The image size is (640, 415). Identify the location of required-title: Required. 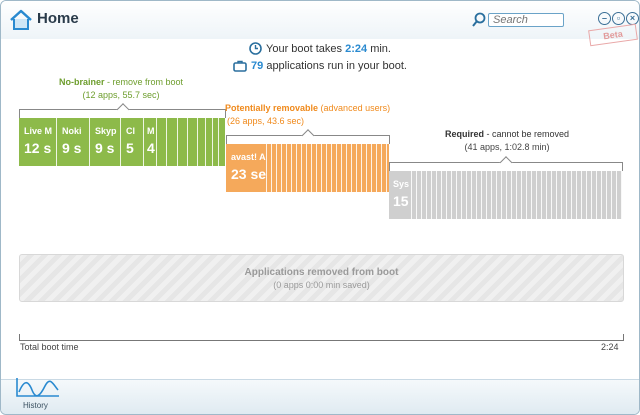
(464, 134).